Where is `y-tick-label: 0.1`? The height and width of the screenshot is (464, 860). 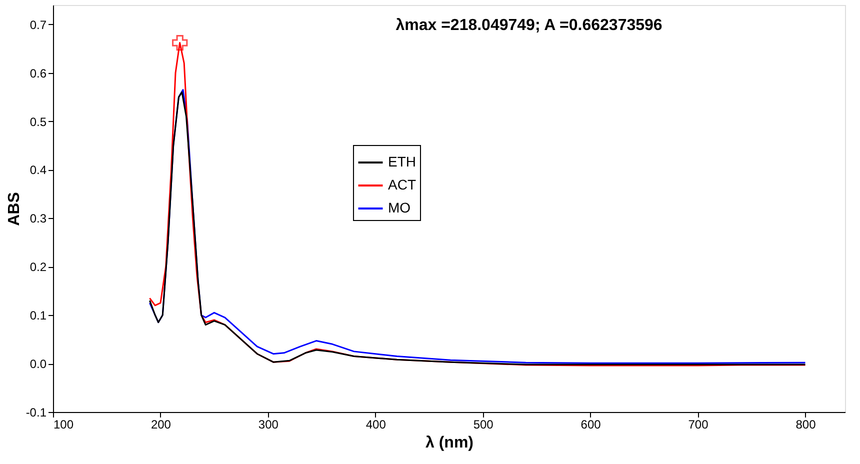
y-tick-label: 0.1 is located at coordinates (38, 315).